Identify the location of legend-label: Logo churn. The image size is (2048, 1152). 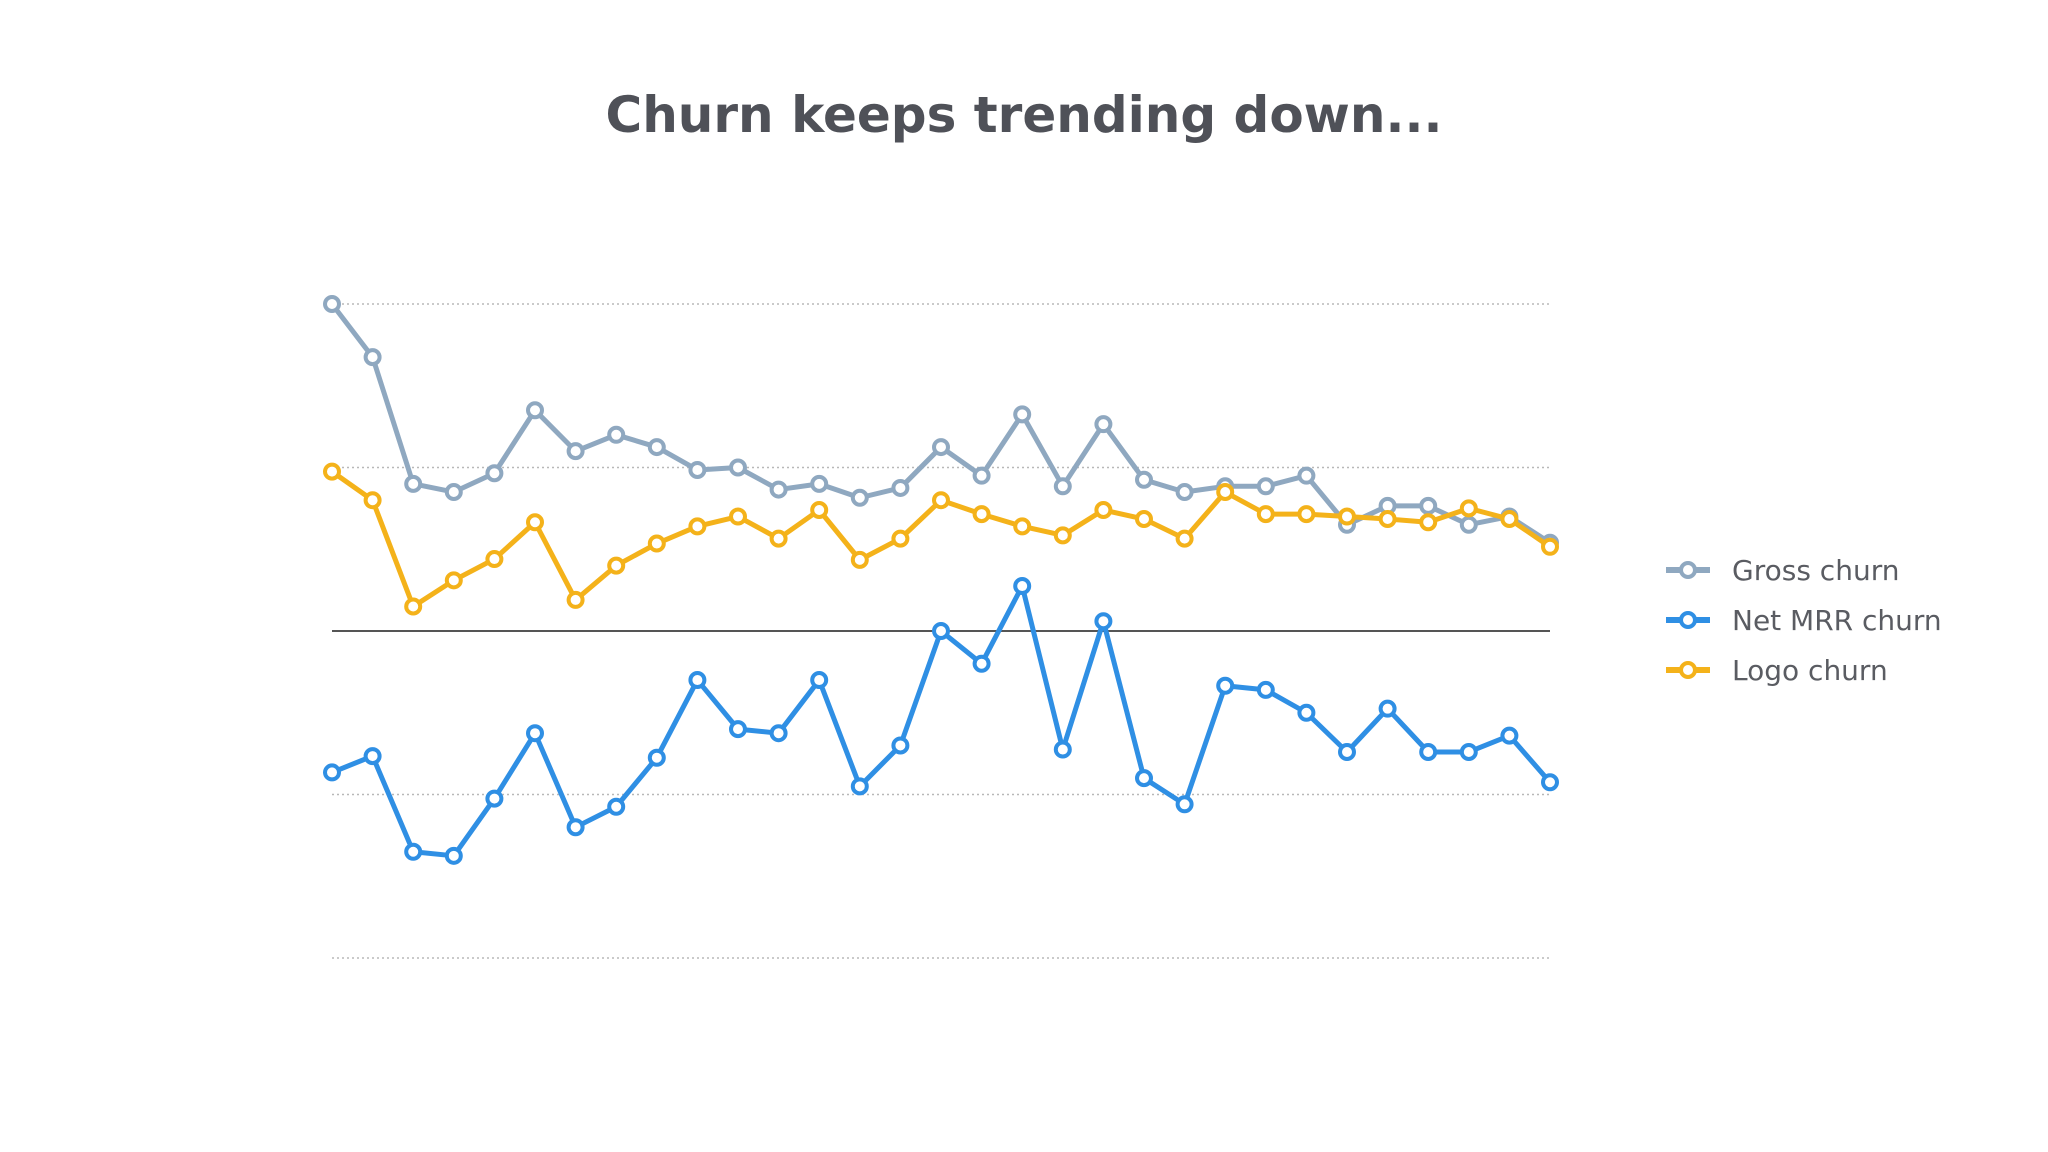
(1810, 670).